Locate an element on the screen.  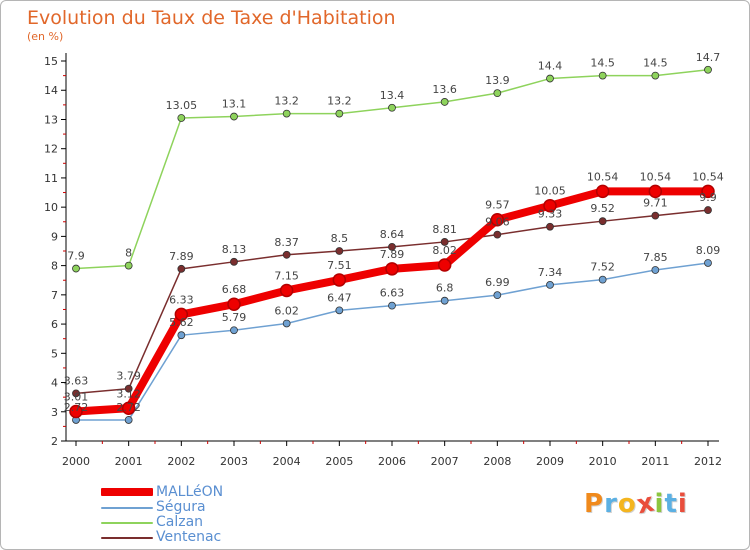
data-label-ventenac: 8.5 is located at coordinates (340, 238).